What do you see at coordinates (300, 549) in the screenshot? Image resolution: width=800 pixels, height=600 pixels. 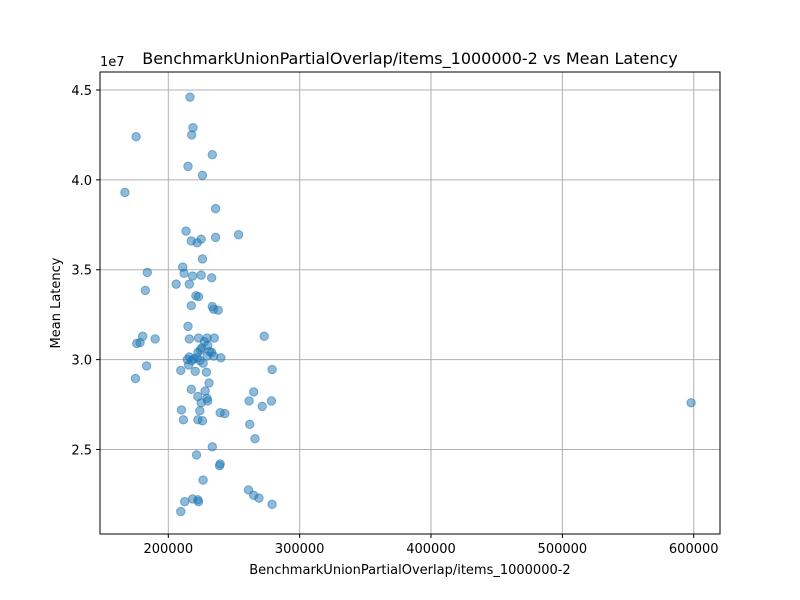 I see `x-tick-label: 300000` at bounding box center [300, 549].